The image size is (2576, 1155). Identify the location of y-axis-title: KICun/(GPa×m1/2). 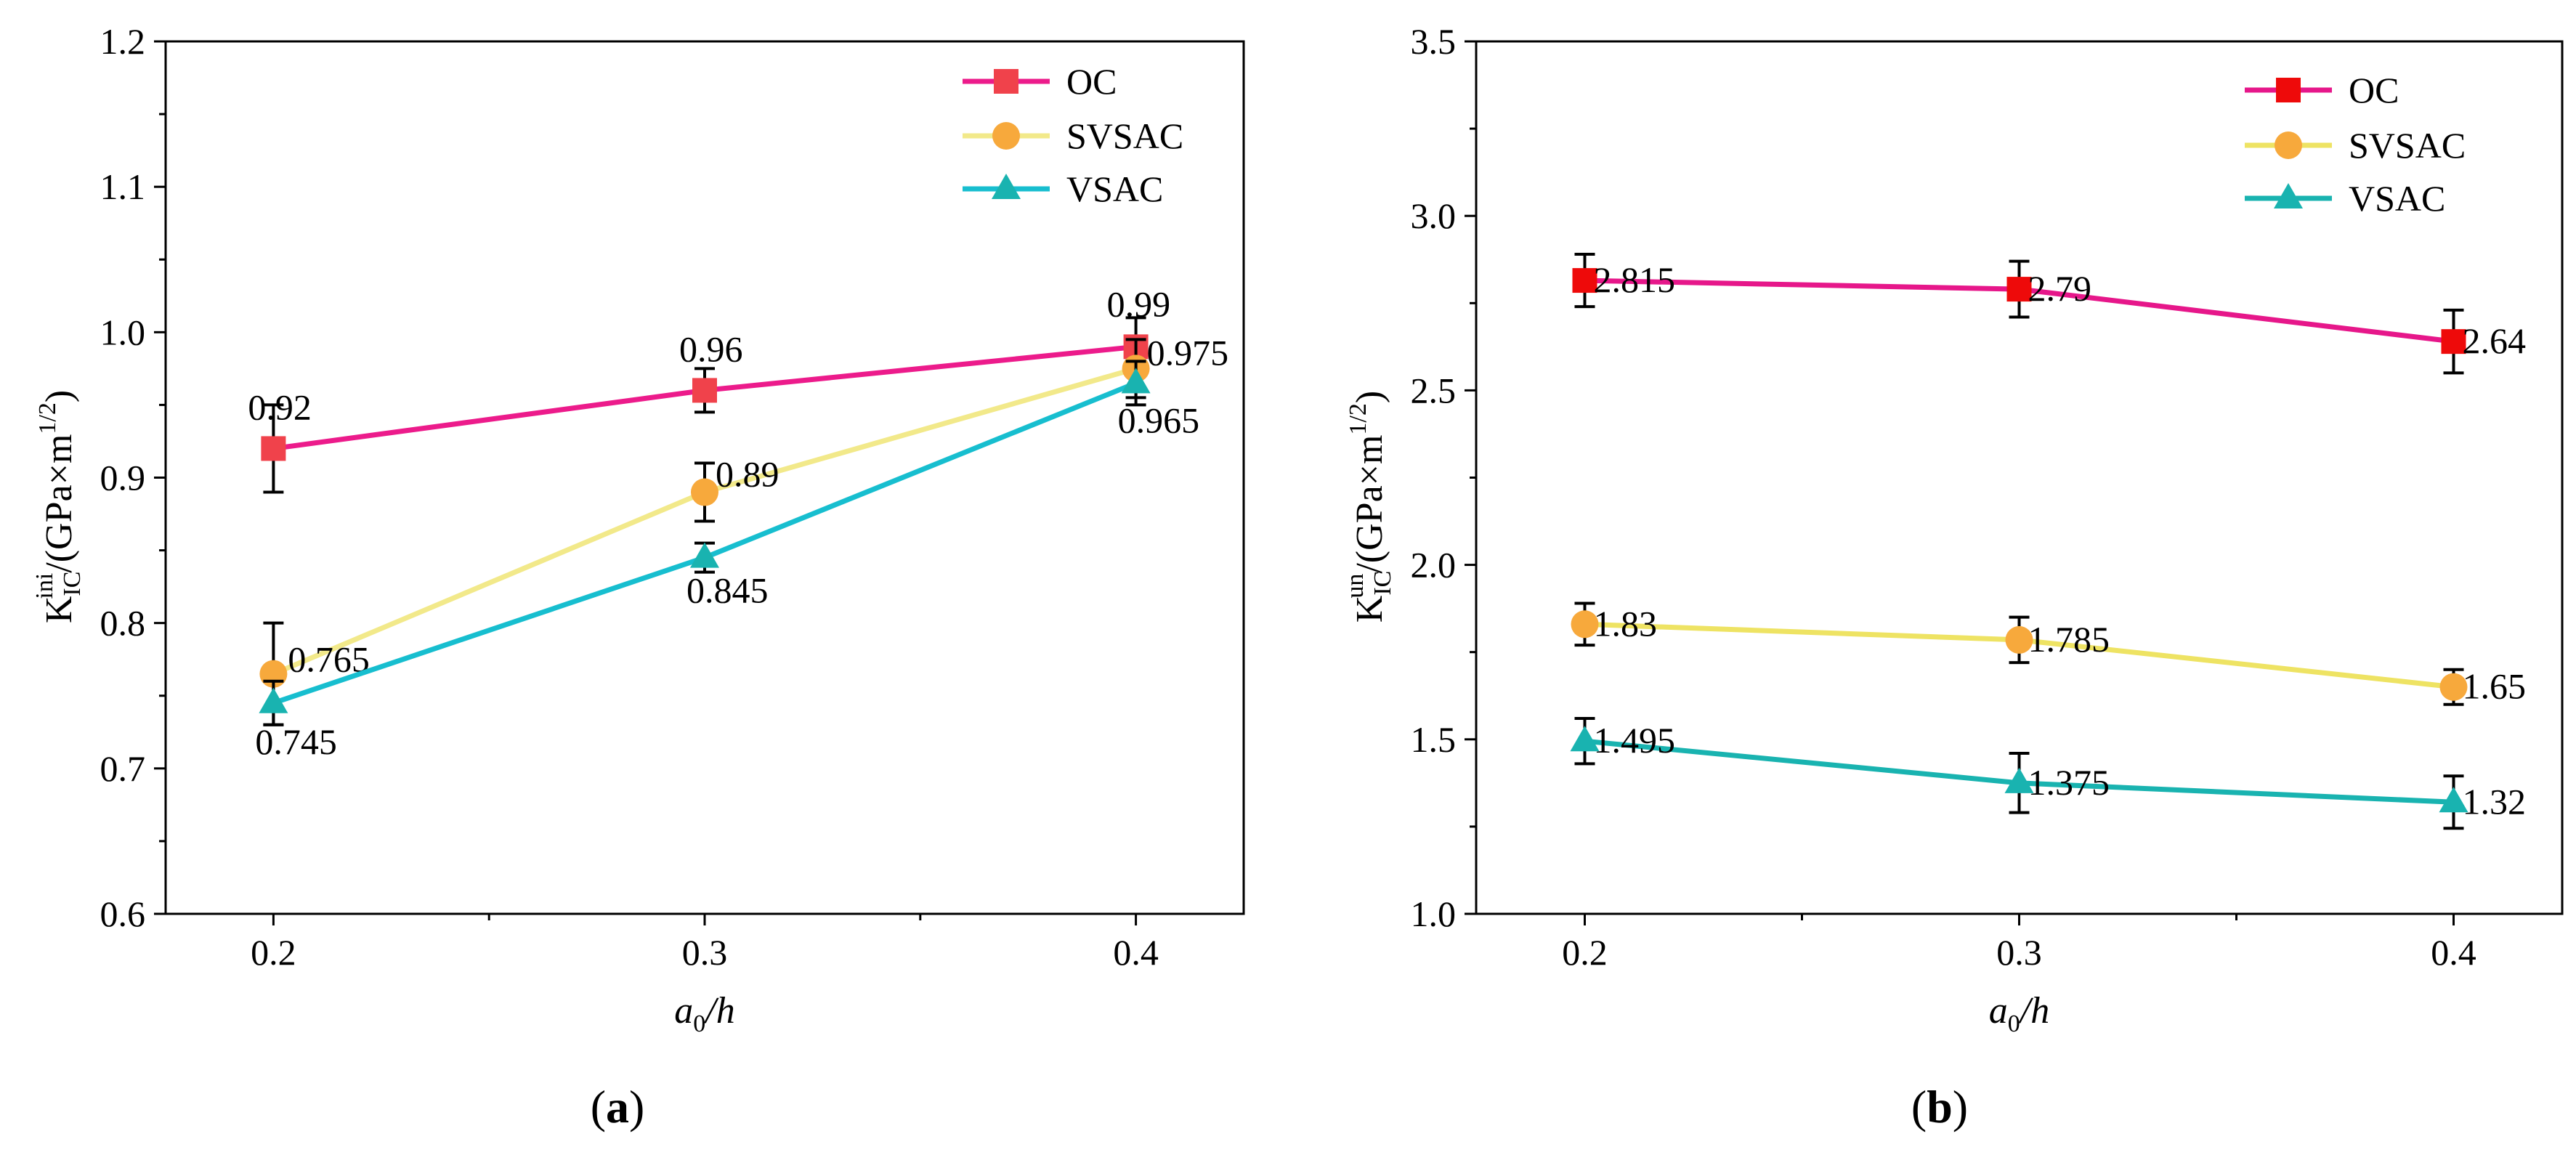
(1369, 507).